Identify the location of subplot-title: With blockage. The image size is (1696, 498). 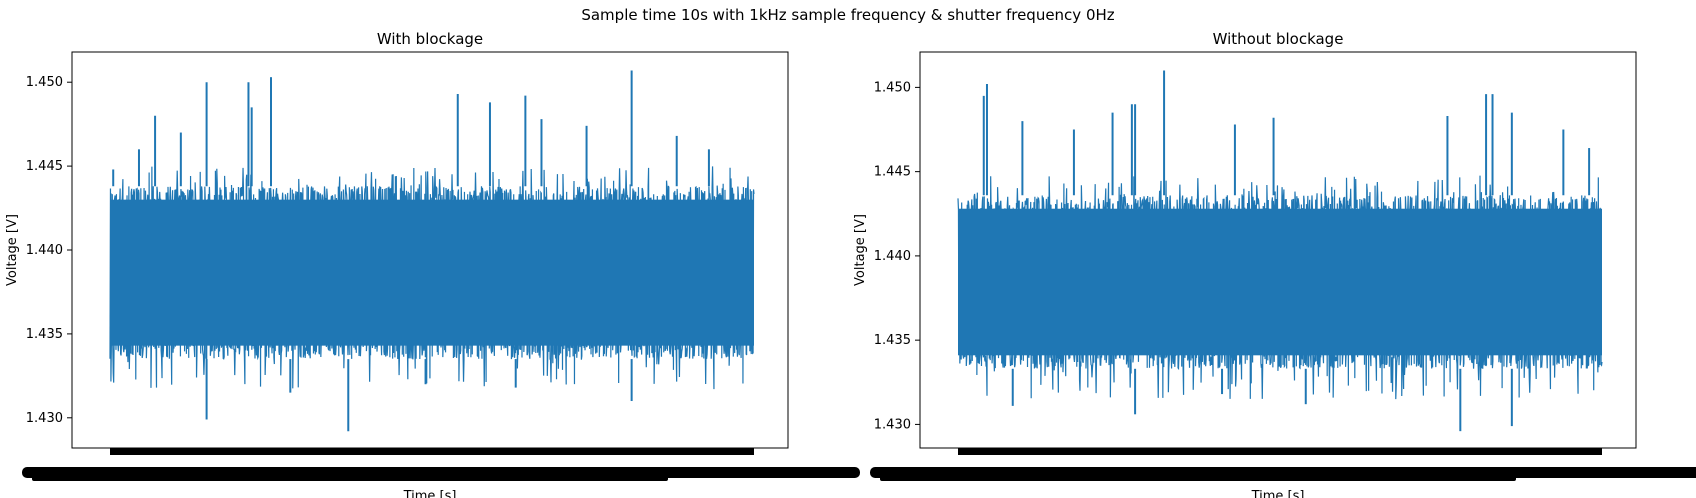
(430, 39).